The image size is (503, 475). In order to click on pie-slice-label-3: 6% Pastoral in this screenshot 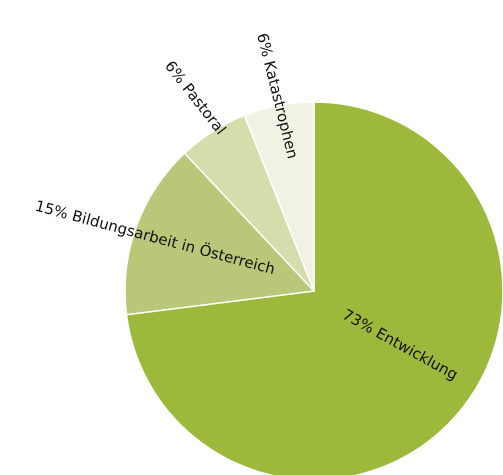, I will do `click(195, 97)`.